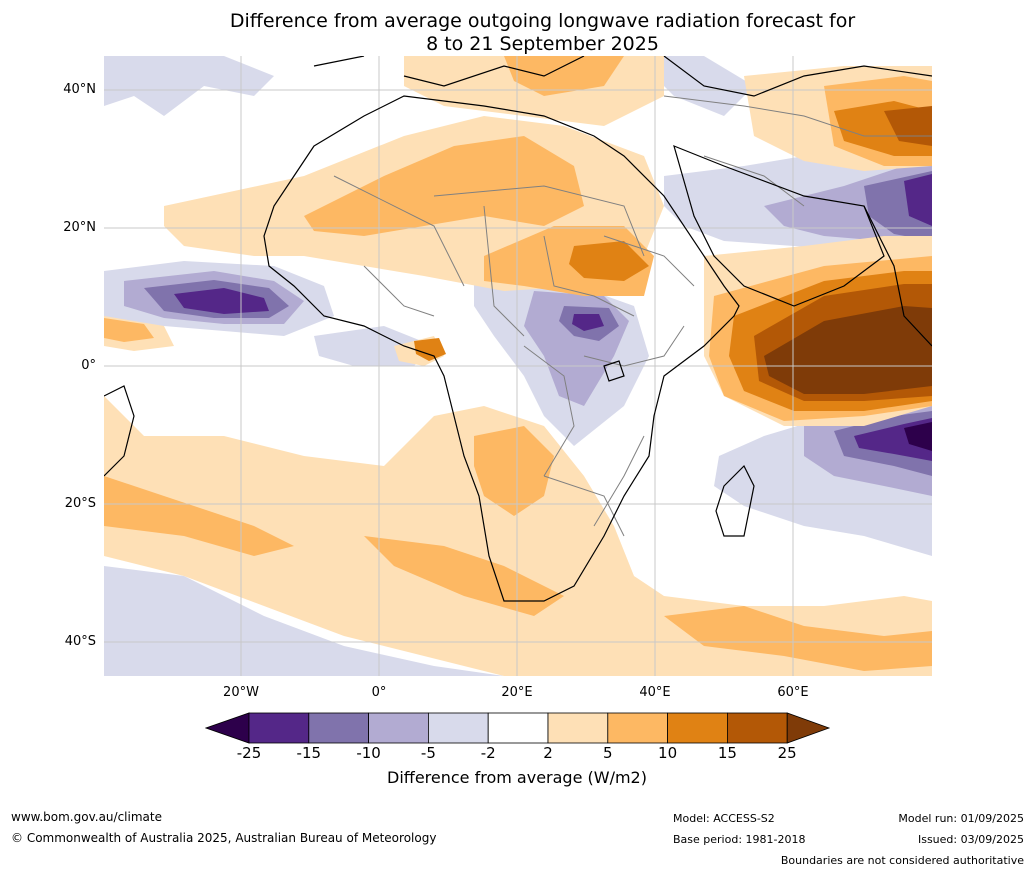  What do you see at coordinates (88, 365) in the screenshot?
I see `lat-label-0: 0°` at bounding box center [88, 365].